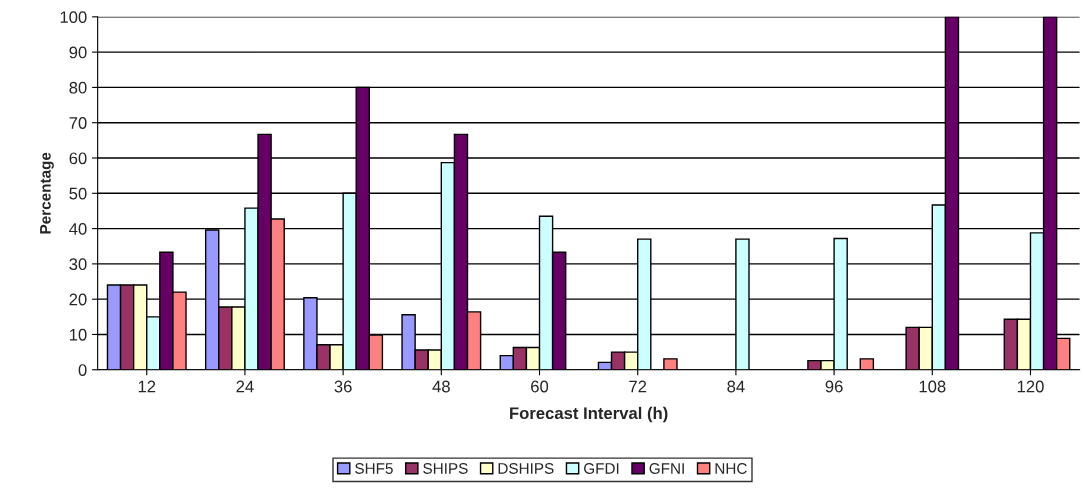 This screenshot has width=1085, height=495. I want to click on x-tick-label: 24, so click(245, 386).